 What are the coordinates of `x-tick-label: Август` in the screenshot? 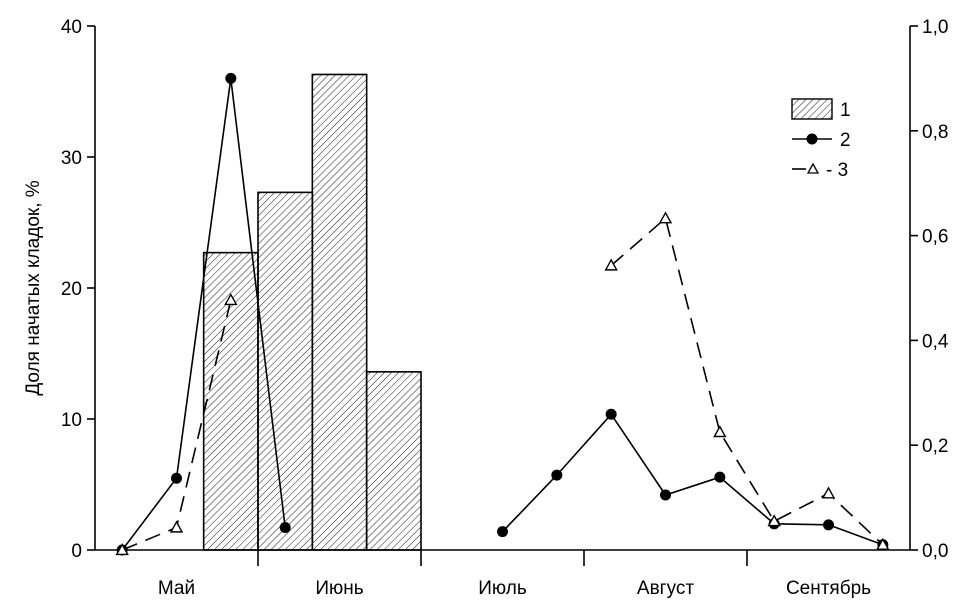 It's located at (665, 588).